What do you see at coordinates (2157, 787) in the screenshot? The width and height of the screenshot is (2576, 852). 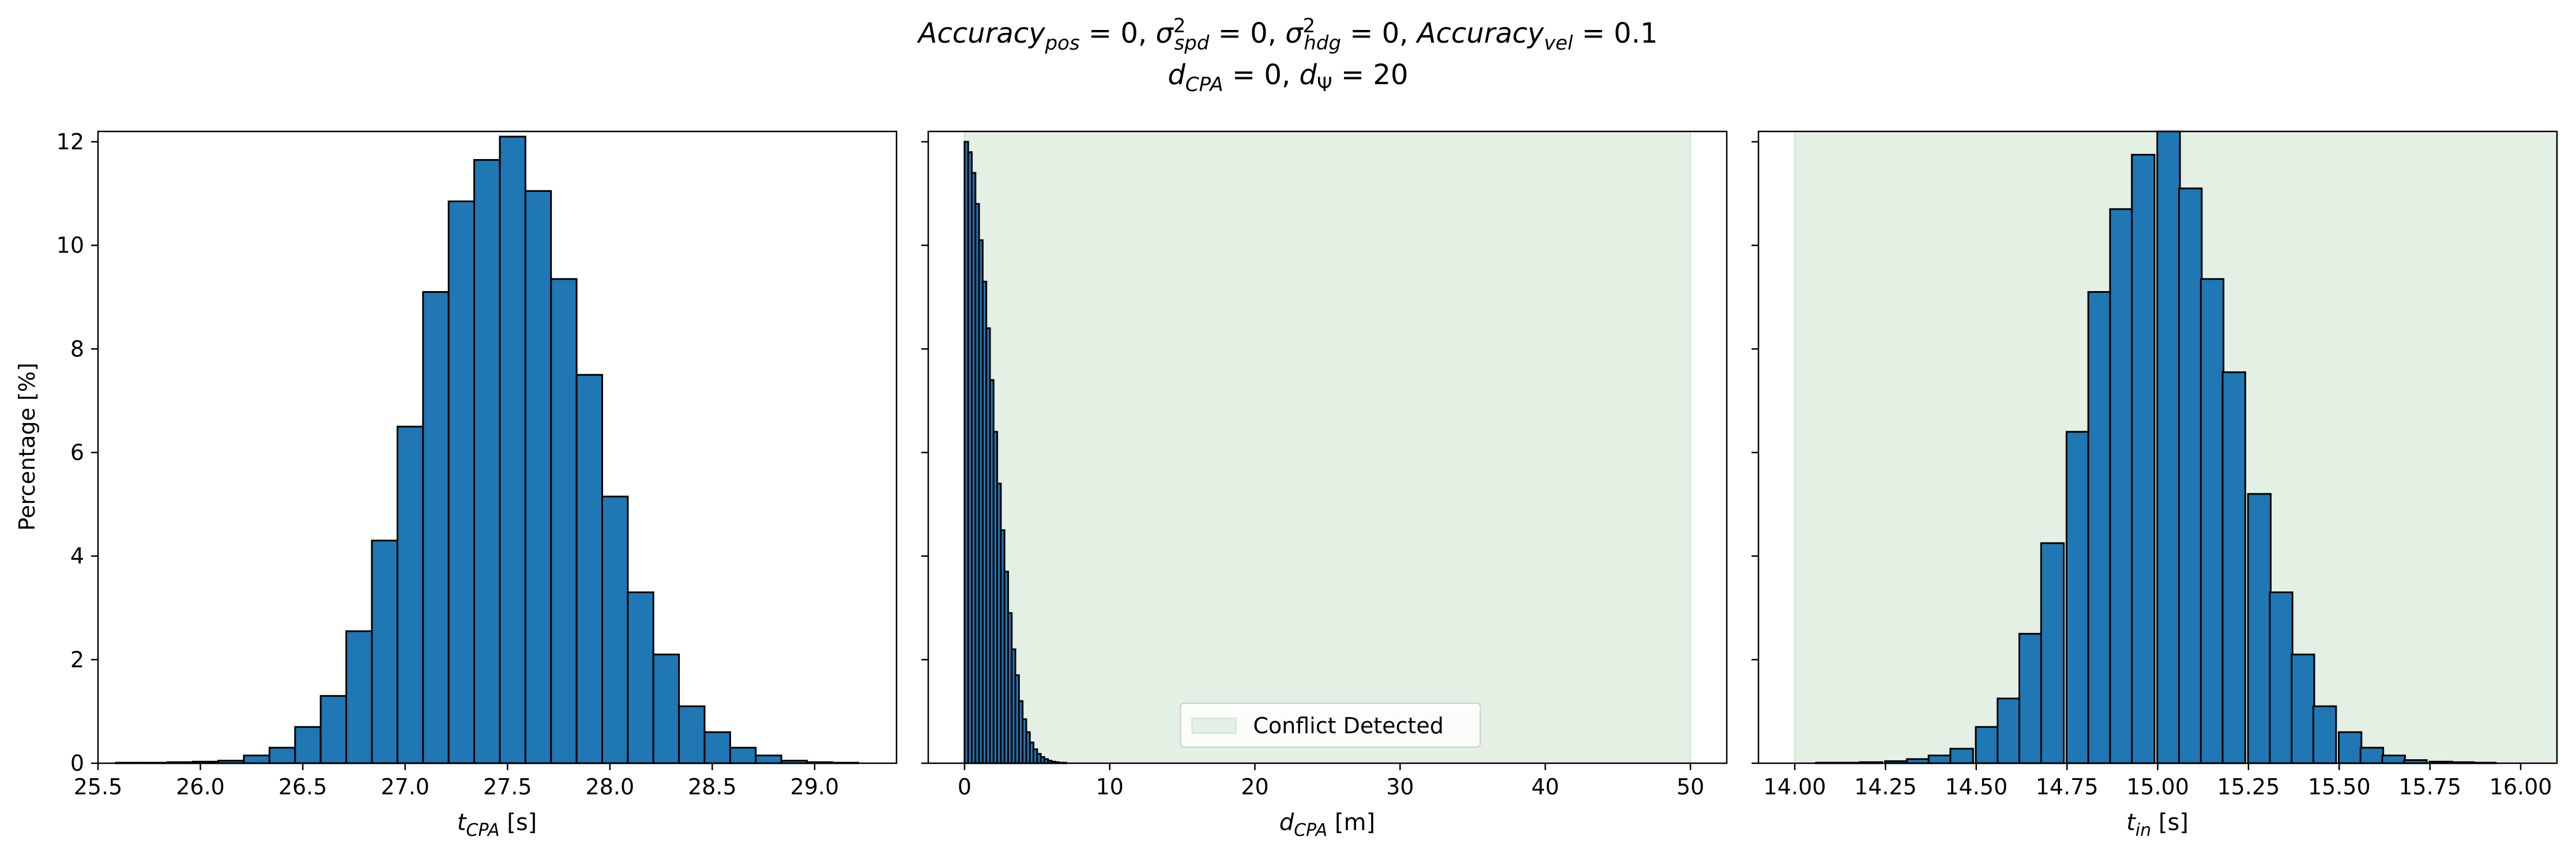 I see `x-tick-label: 15.00` at bounding box center [2157, 787].